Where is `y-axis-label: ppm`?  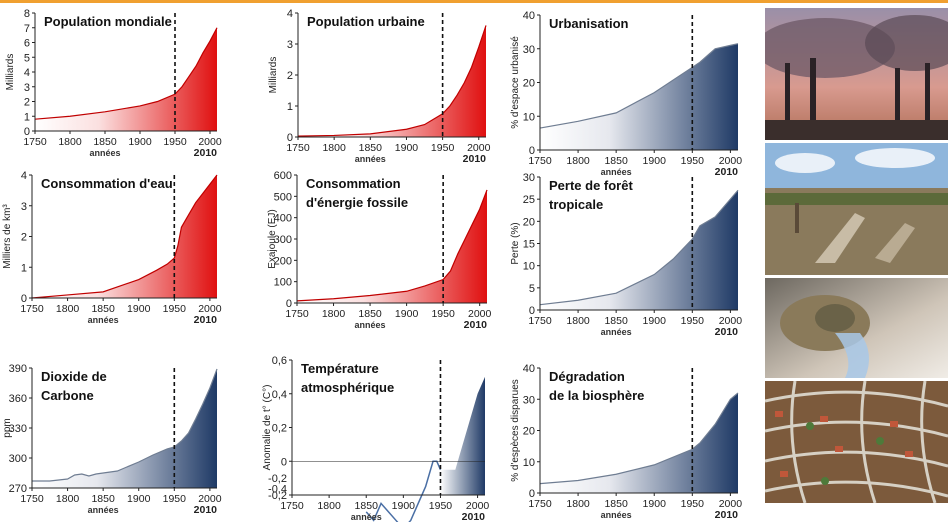
y-axis-label: ppm is located at coordinates (7, 427).